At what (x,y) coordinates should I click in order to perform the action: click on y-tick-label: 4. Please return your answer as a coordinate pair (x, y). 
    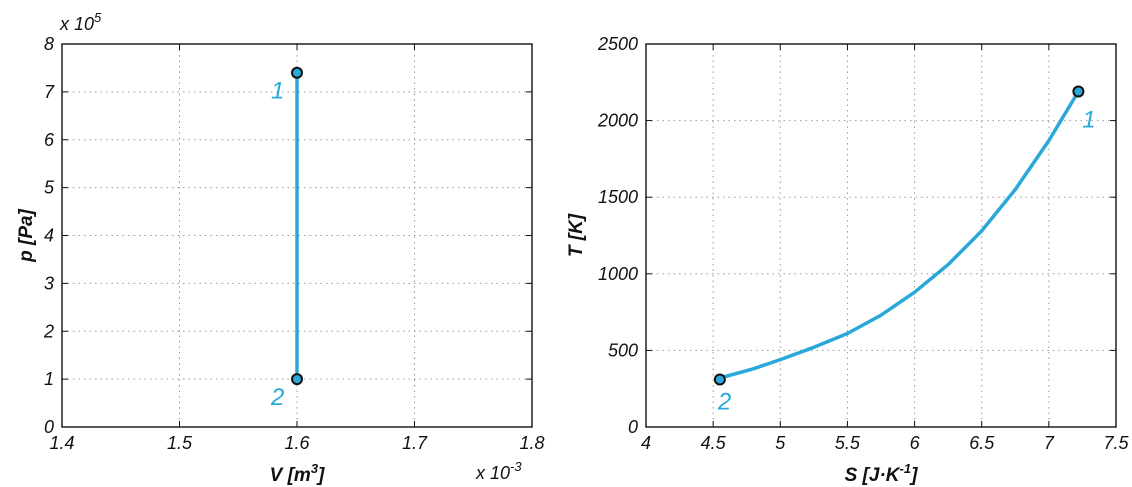
    Looking at the image, I should click on (49, 236).